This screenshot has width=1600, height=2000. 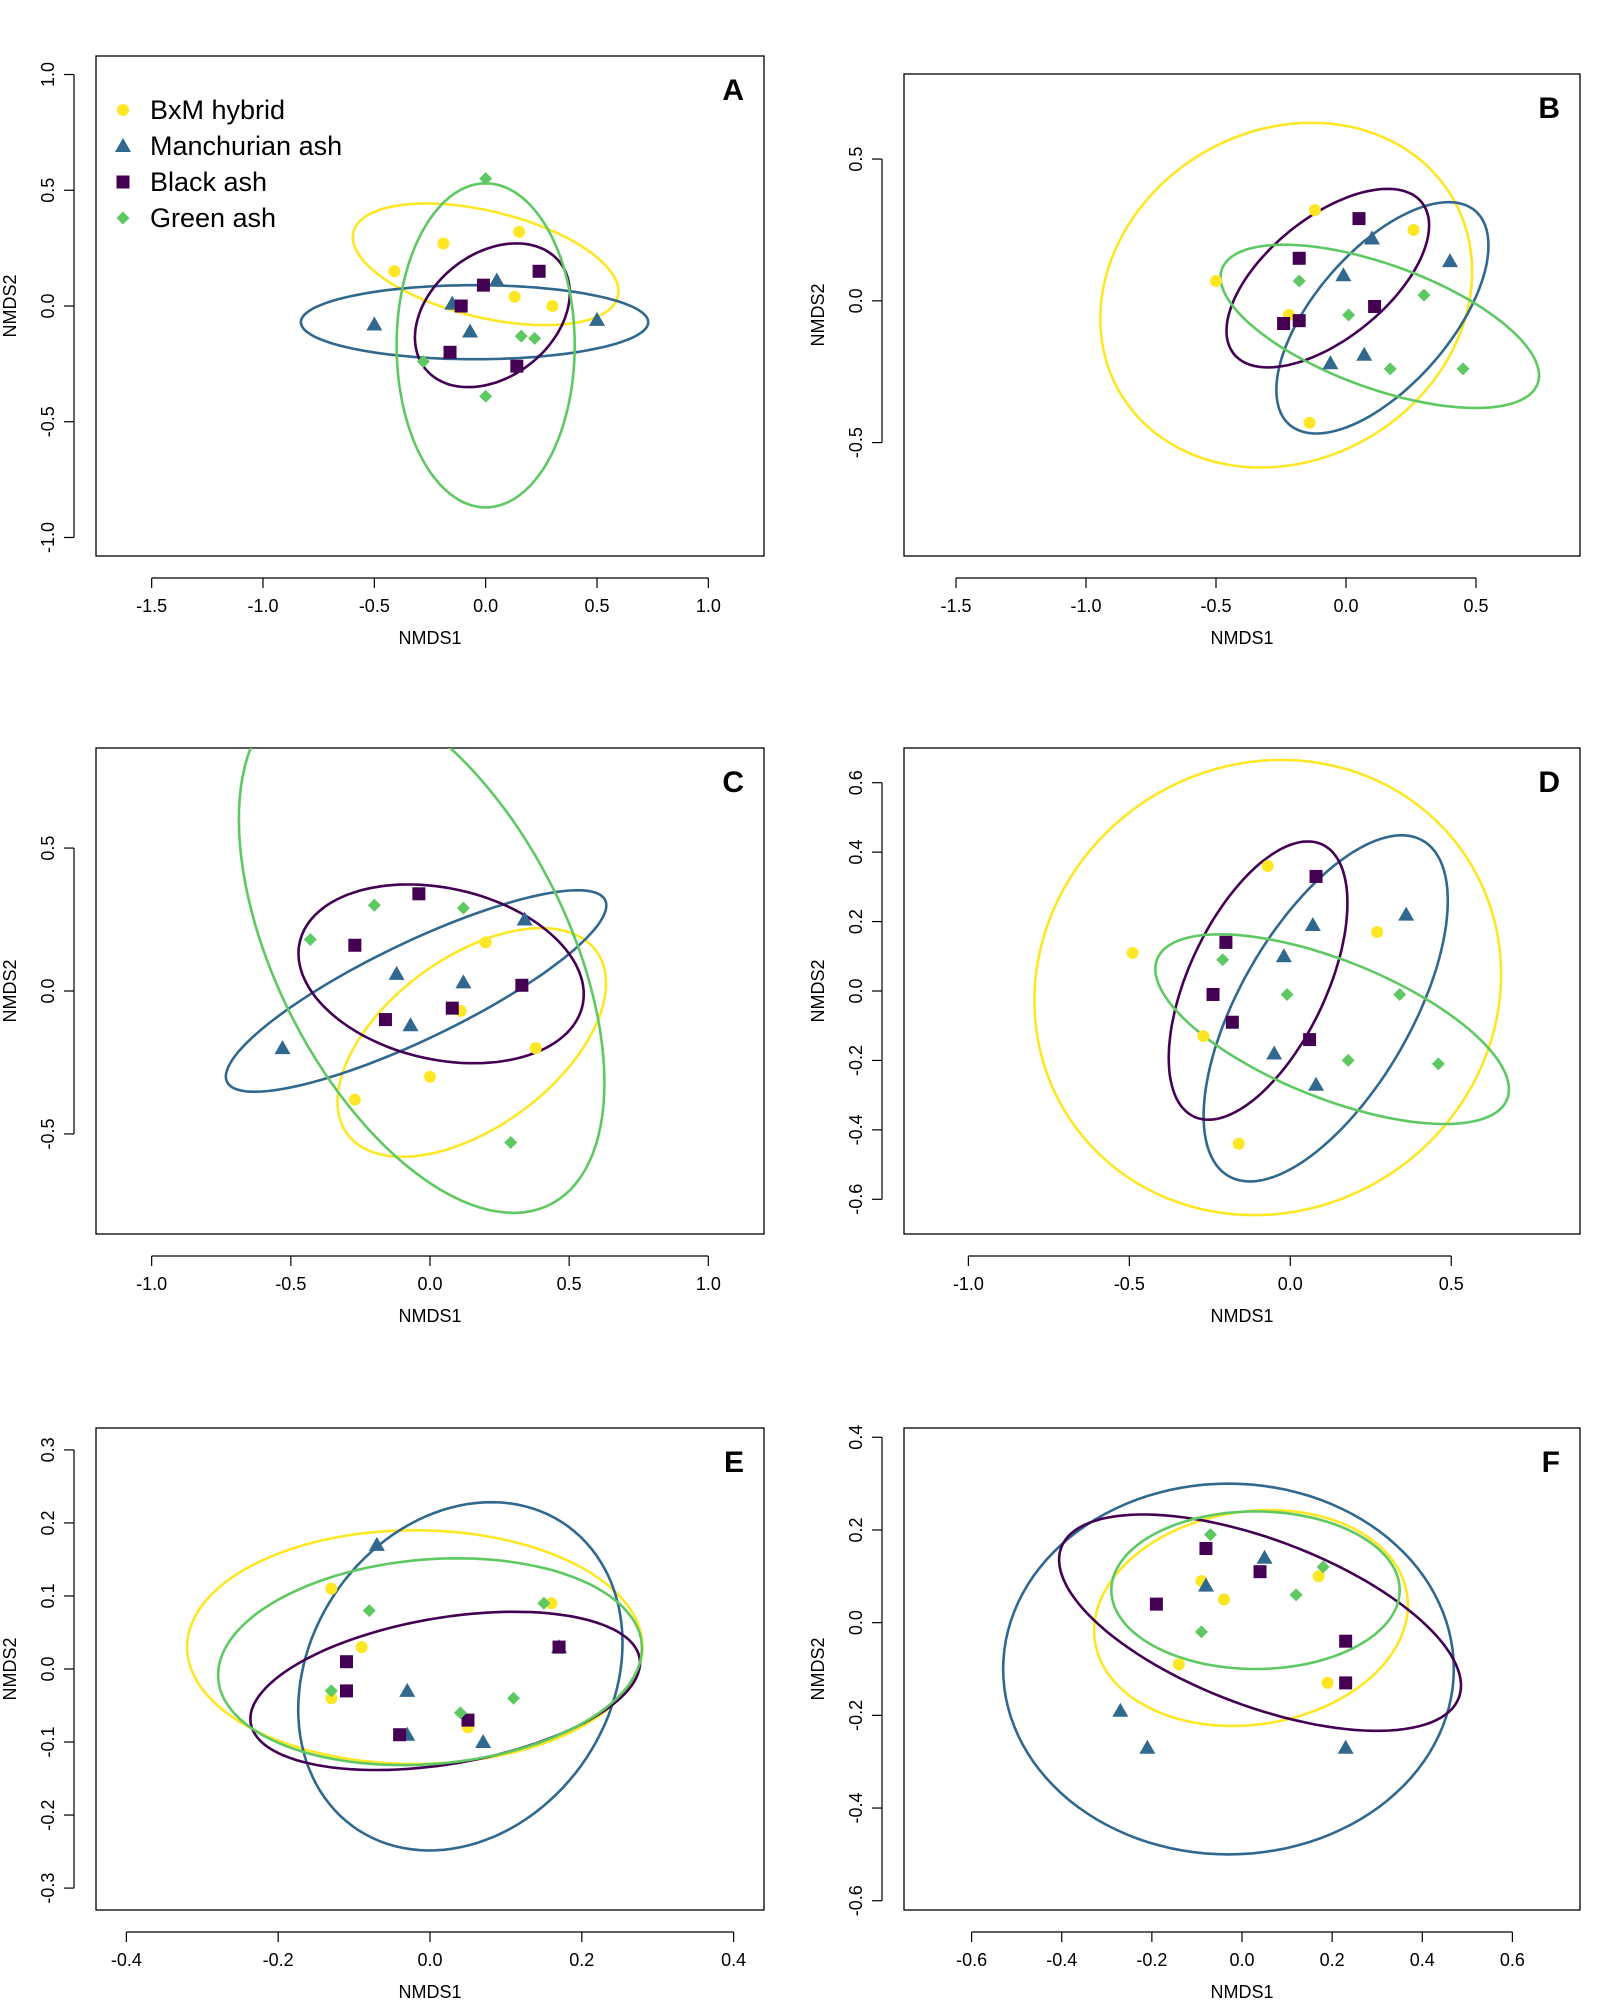 I want to click on panel-c: -1.0 -0.5 0.0 0.5 1.0 NMDS1 -0.5 0.0 0.5 NMDS2 C, so click(x=382, y=1036).